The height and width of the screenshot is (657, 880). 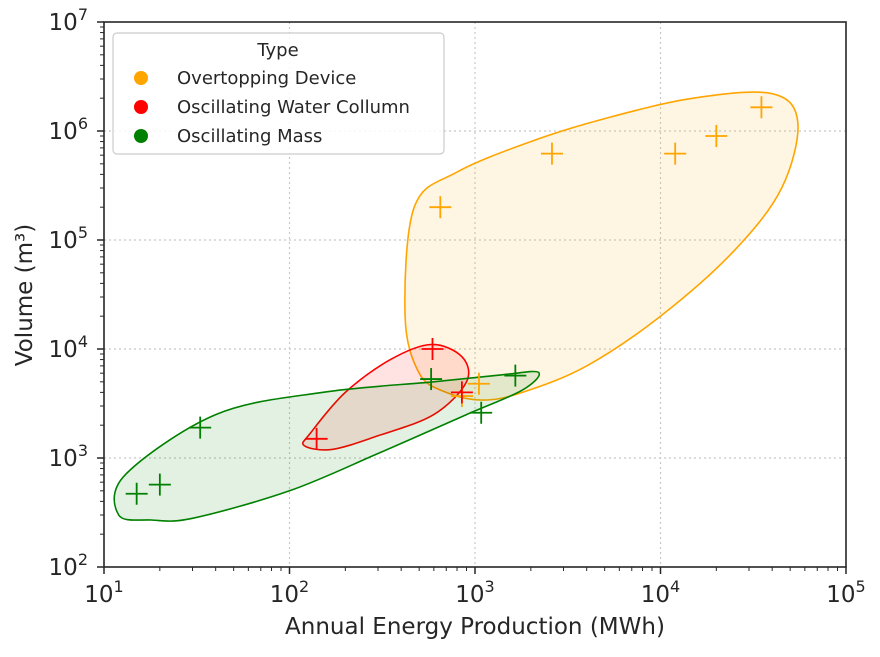 I want to click on x-tick-label: 10², so click(x=289, y=592).